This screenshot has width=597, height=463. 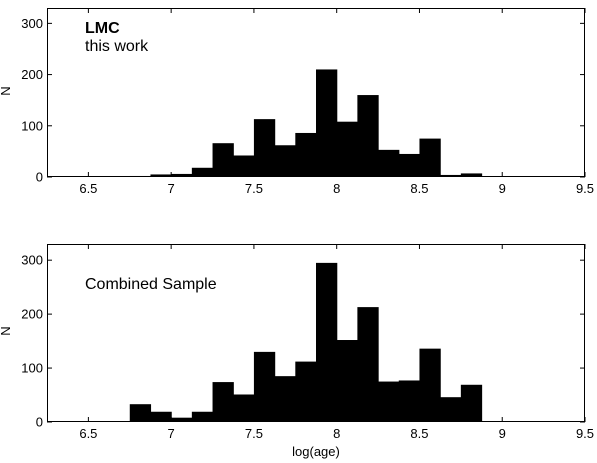 What do you see at coordinates (151, 284) in the screenshot?
I see `panel-annotation: Combined Sample` at bounding box center [151, 284].